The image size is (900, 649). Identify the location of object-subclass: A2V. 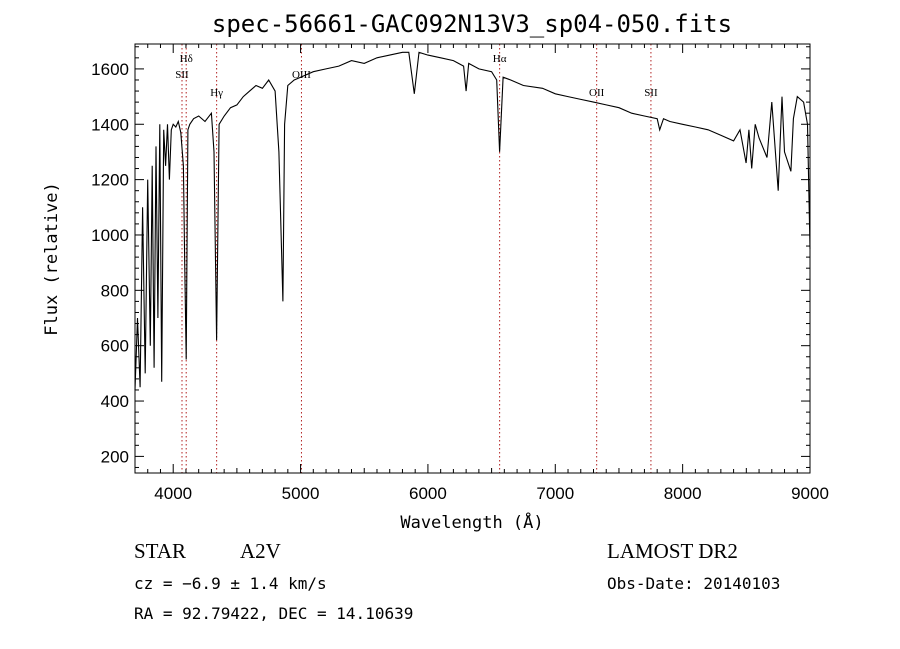
(260, 551).